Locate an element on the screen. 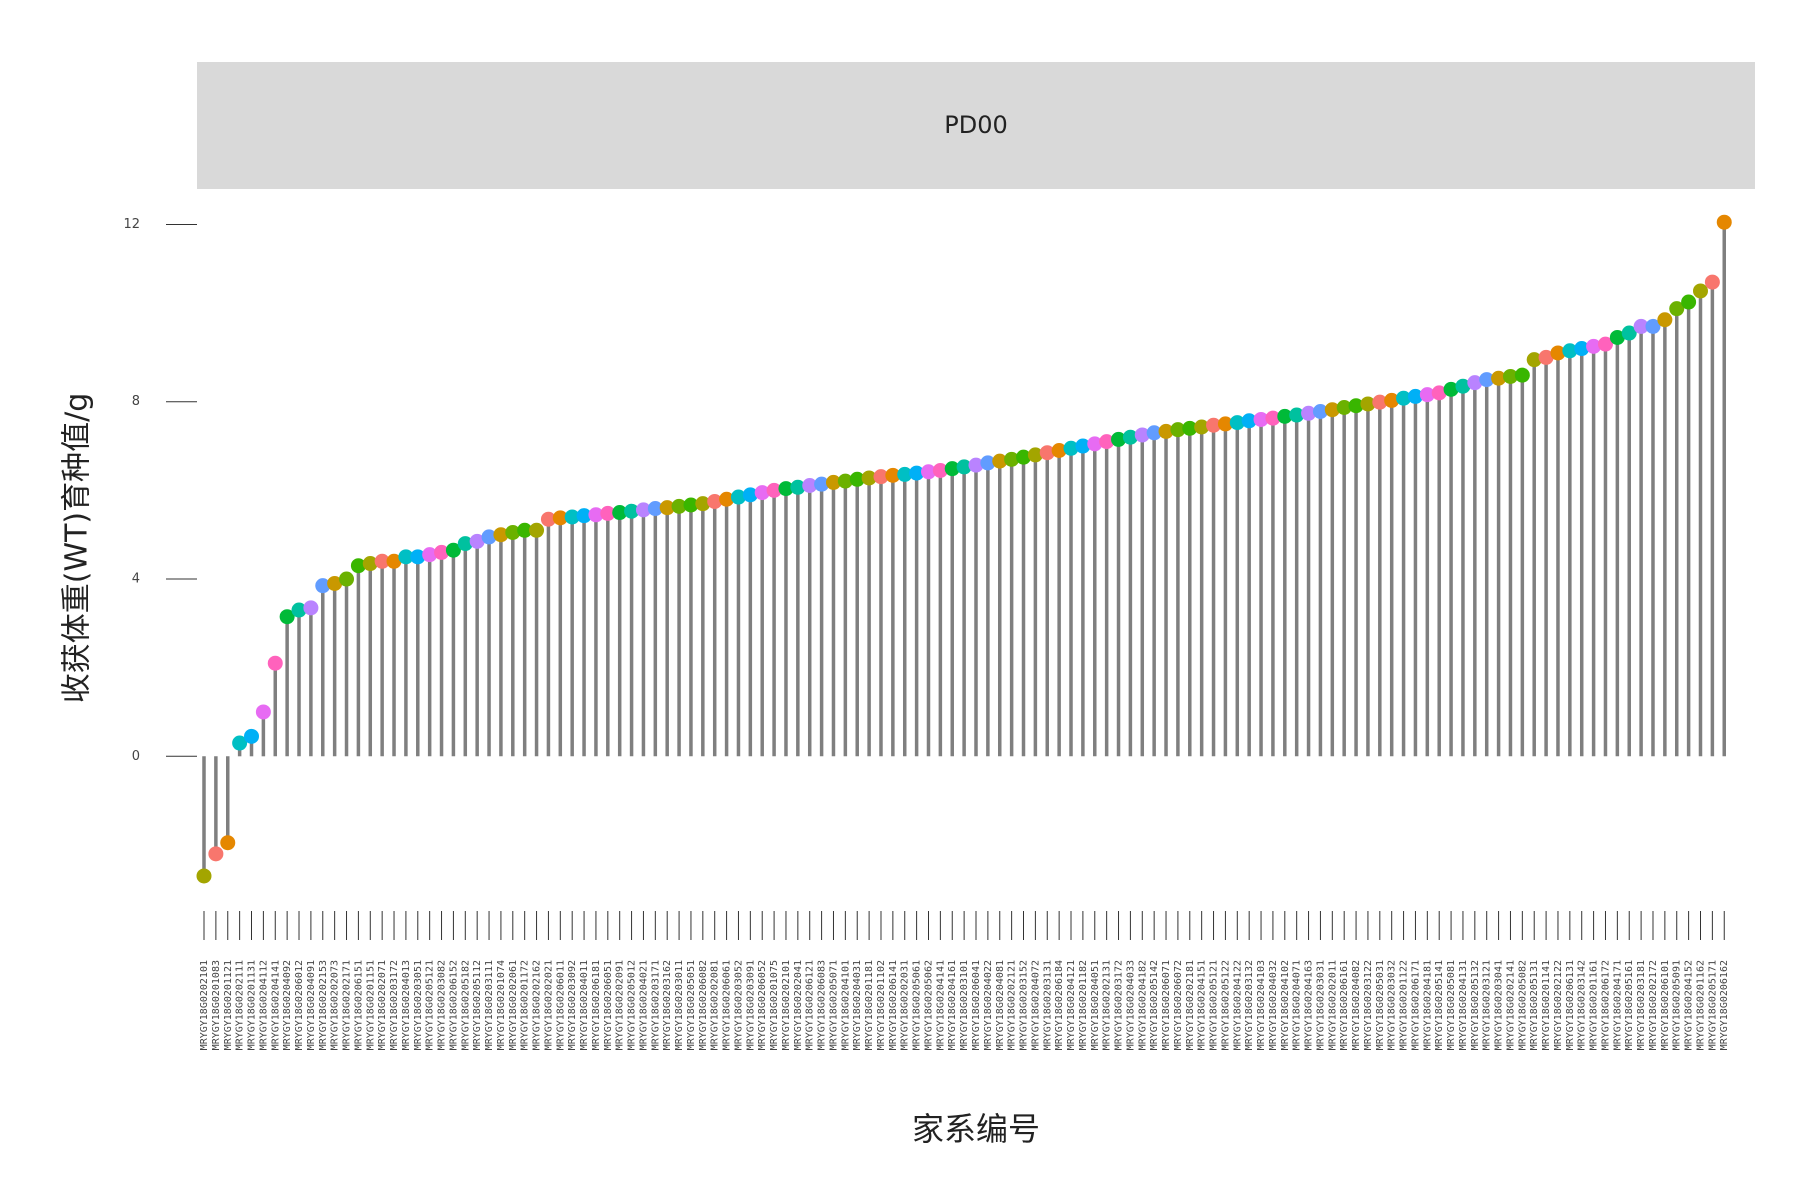  x-tick-label: MRYGY18G0204022 is located at coordinates (988, 1005).